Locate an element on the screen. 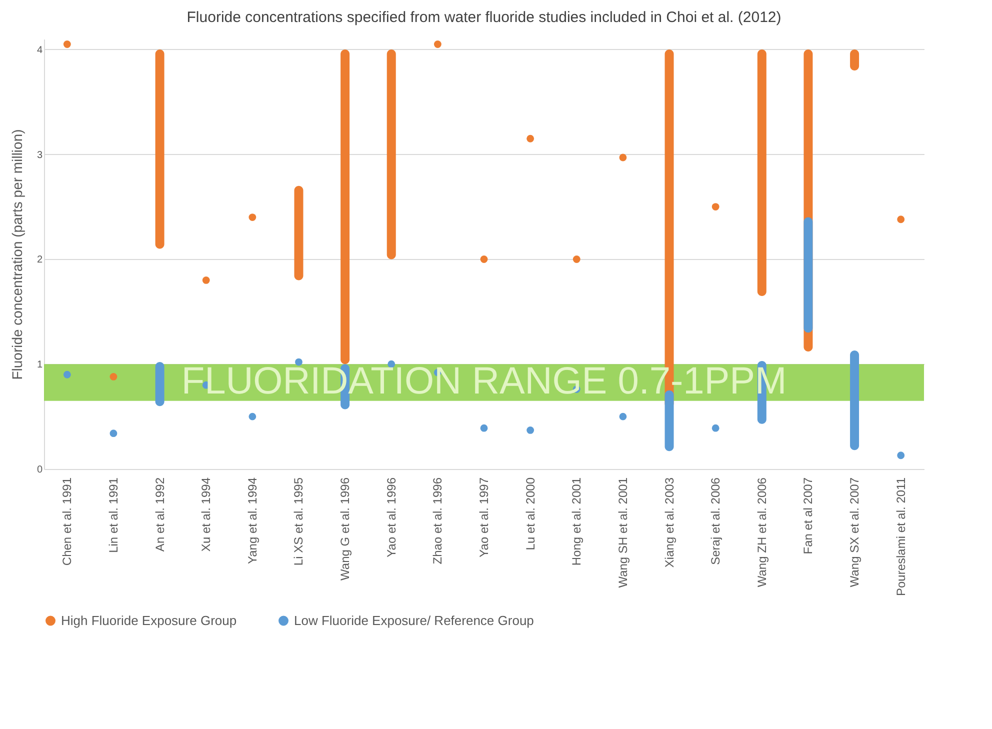 The width and height of the screenshot is (992, 729). x-tick-label: Wang ZH et al. 2006 is located at coordinates (761, 532).